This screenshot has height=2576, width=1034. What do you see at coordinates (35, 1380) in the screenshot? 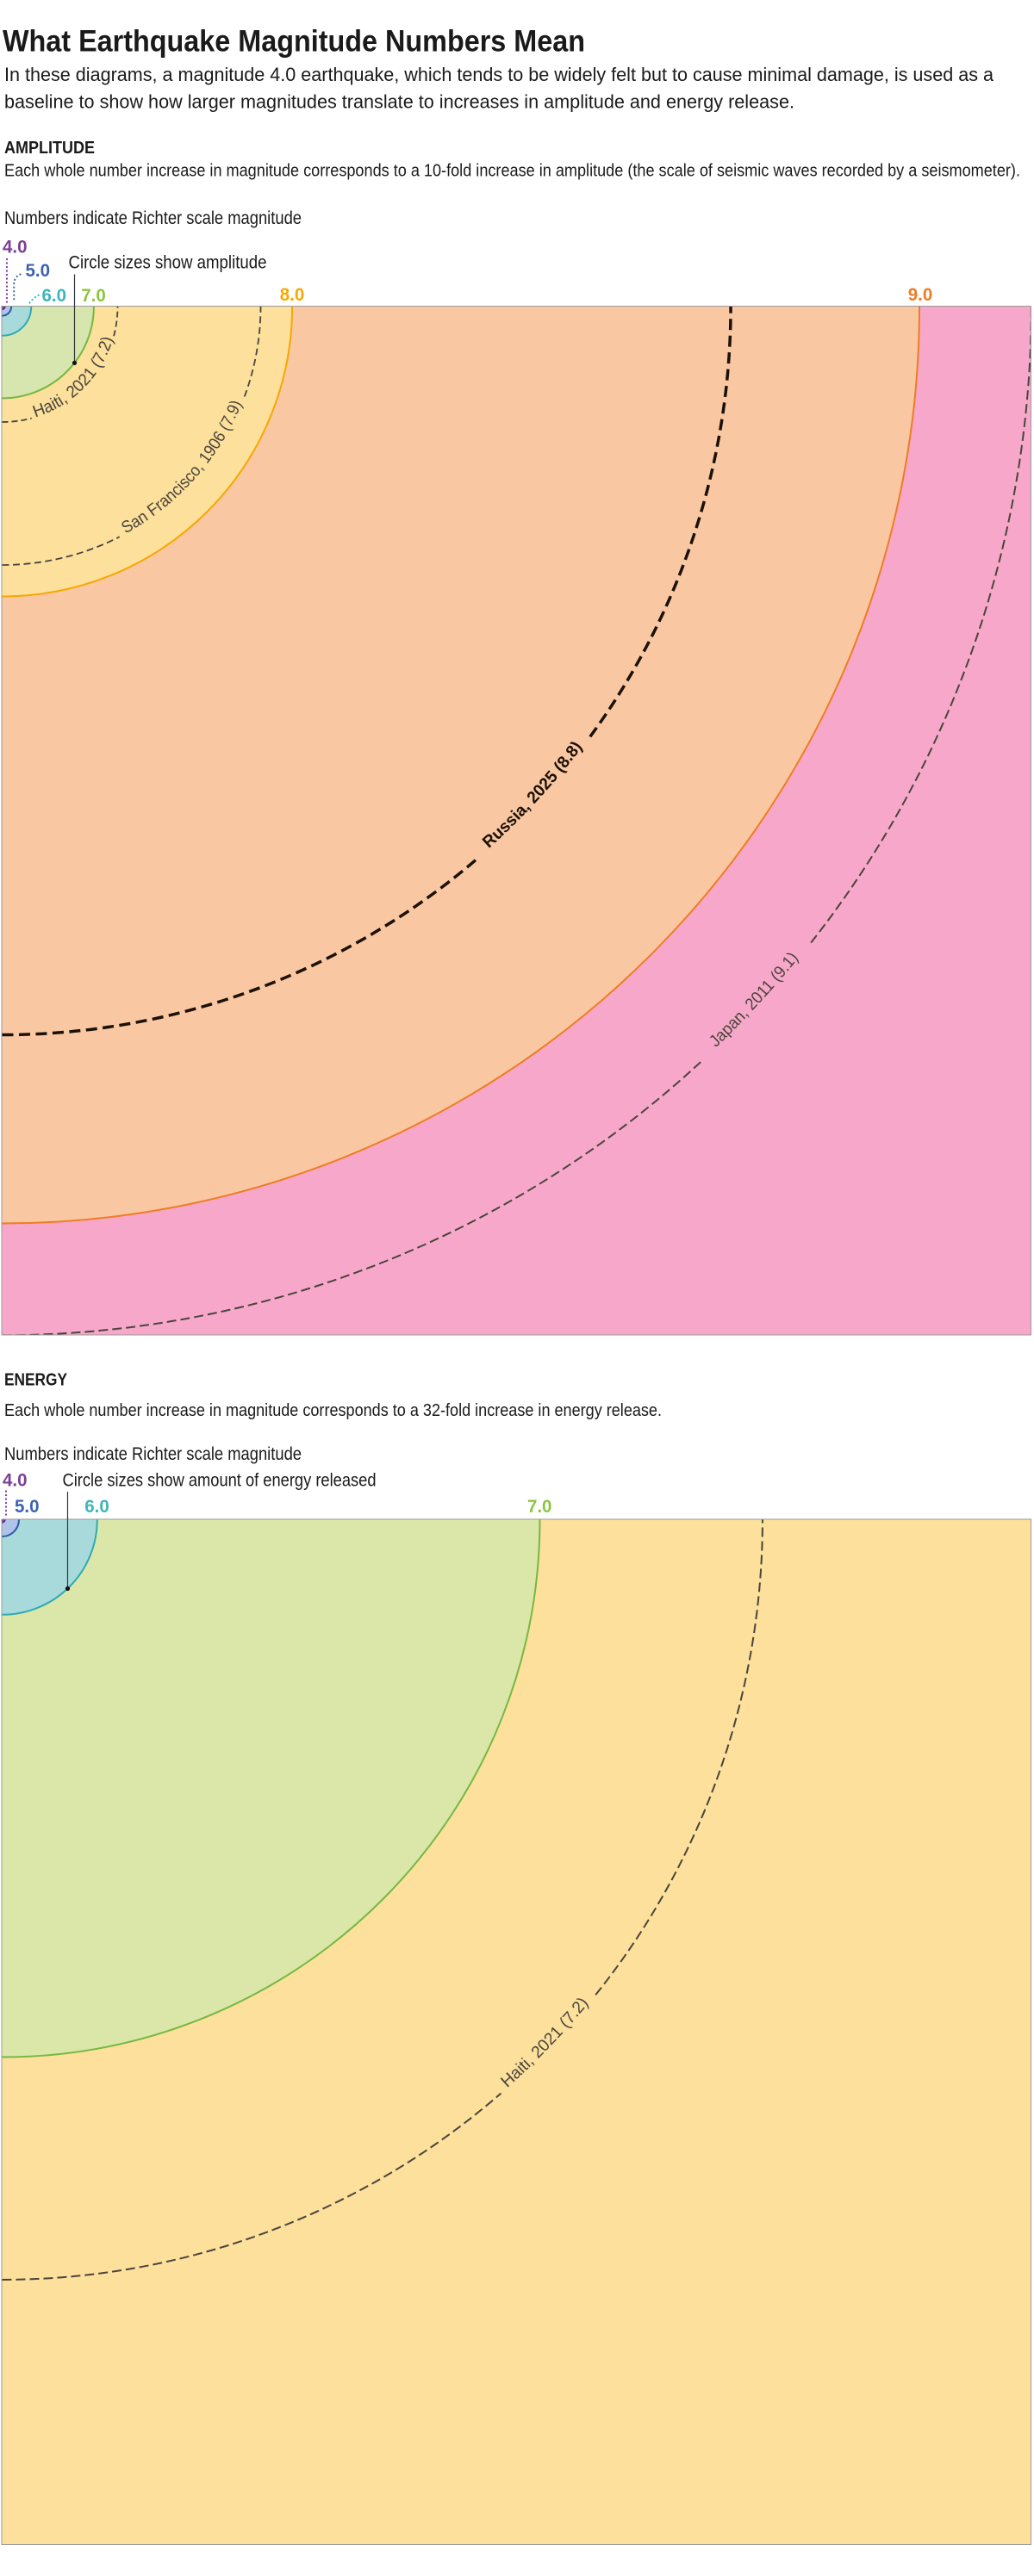
I see `svg-text: ENERGY` at bounding box center [35, 1380].